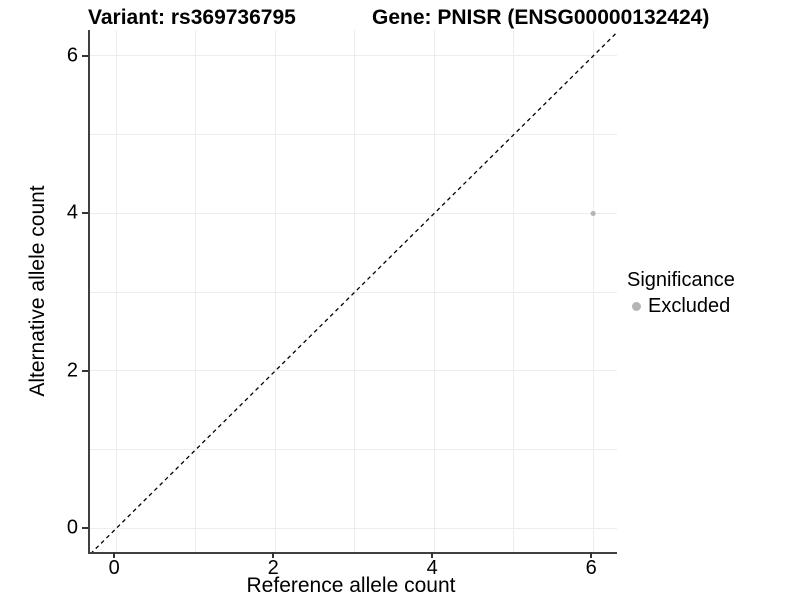 The height and width of the screenshot is (600, 800). I want to click on legend-title: Significance, so click(681, 280).